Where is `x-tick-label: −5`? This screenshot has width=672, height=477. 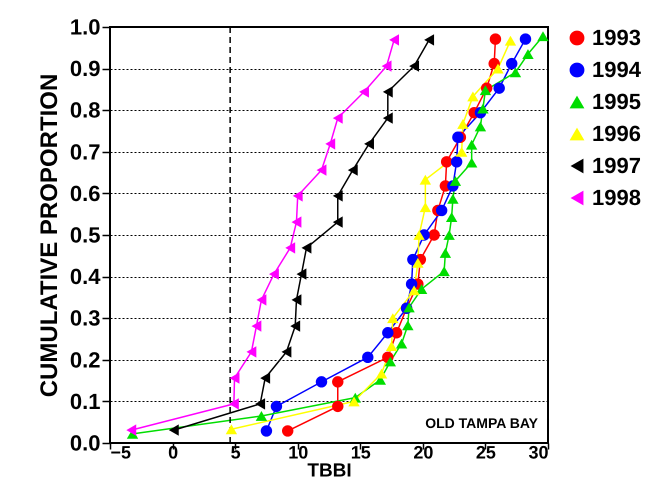 x-tick-label: −5 is located at coordinates (121, 452).